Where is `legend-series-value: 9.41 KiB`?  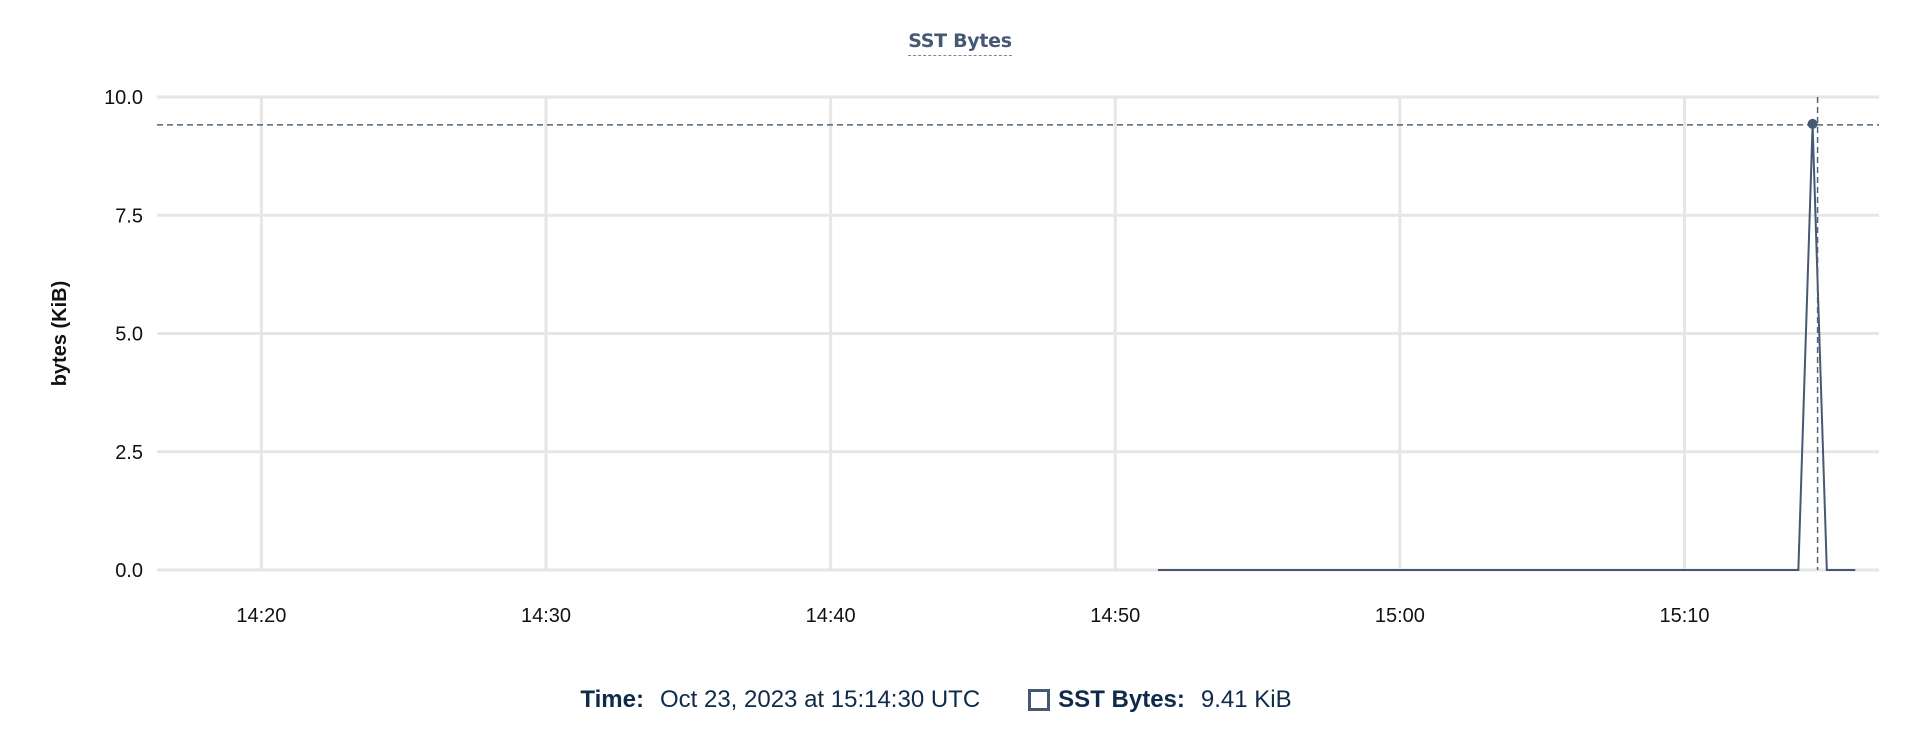 legend-series-value: 9.41 KiB is located at coordinates (1246, 699).